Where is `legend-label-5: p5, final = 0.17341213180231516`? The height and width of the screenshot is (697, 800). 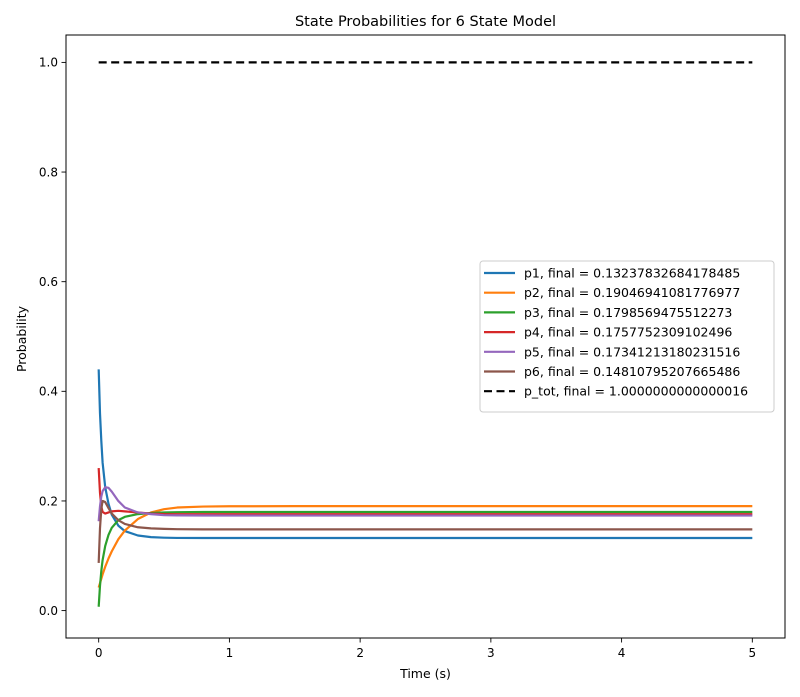
legend-label-5: p5, final = 0.17341213180231516 is located at coordinates (632, 351).